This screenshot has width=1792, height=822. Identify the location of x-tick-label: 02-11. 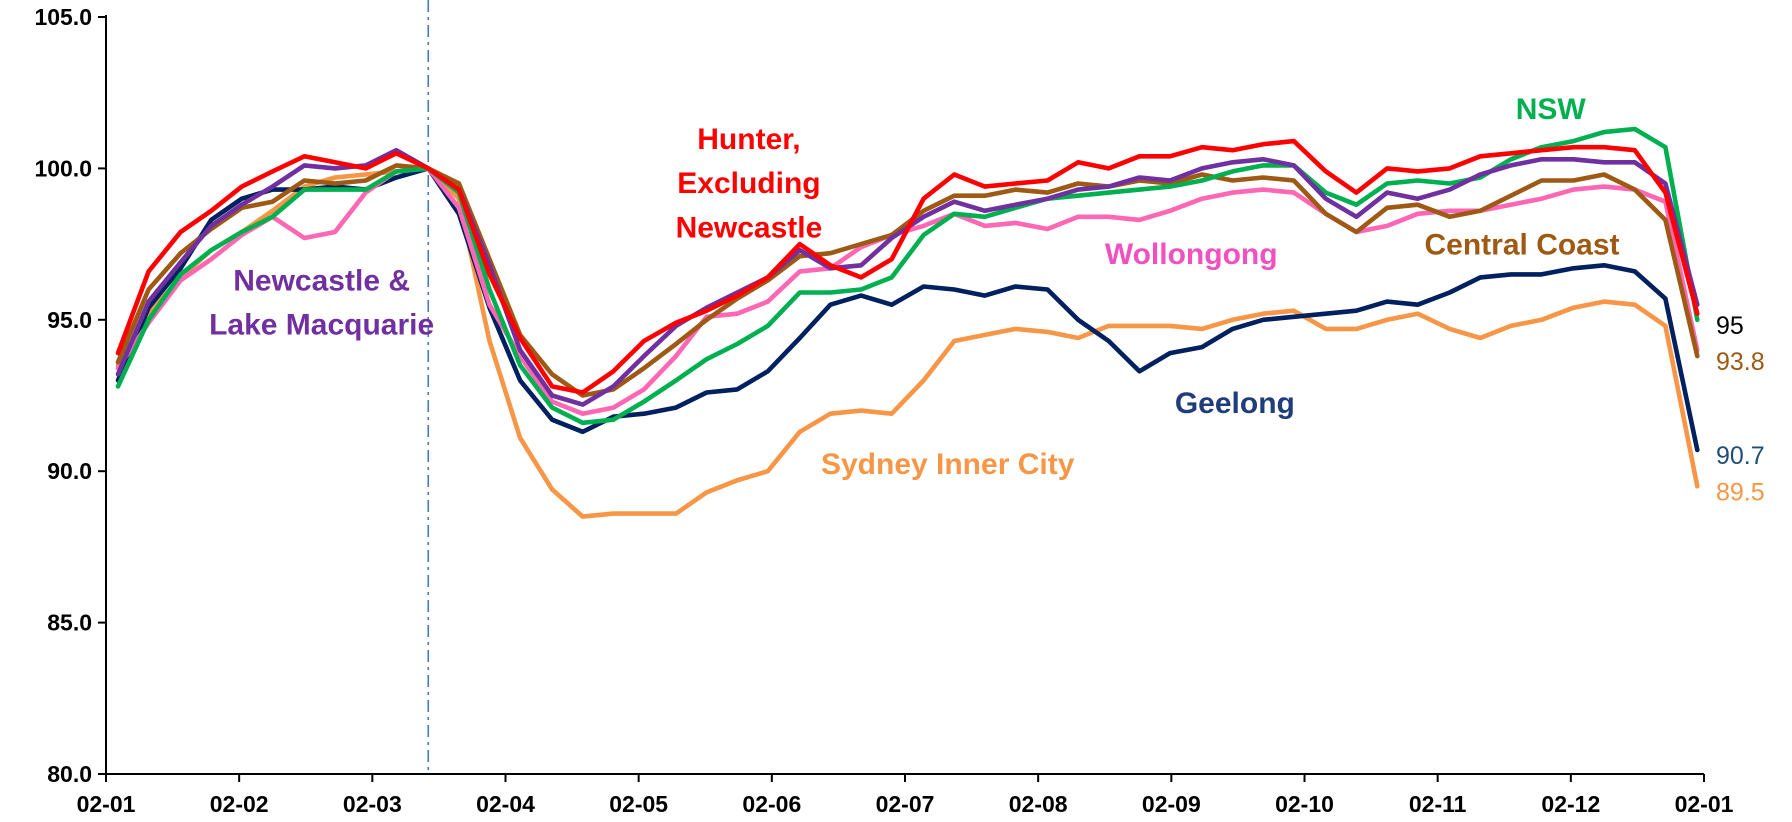
(1438, 804).